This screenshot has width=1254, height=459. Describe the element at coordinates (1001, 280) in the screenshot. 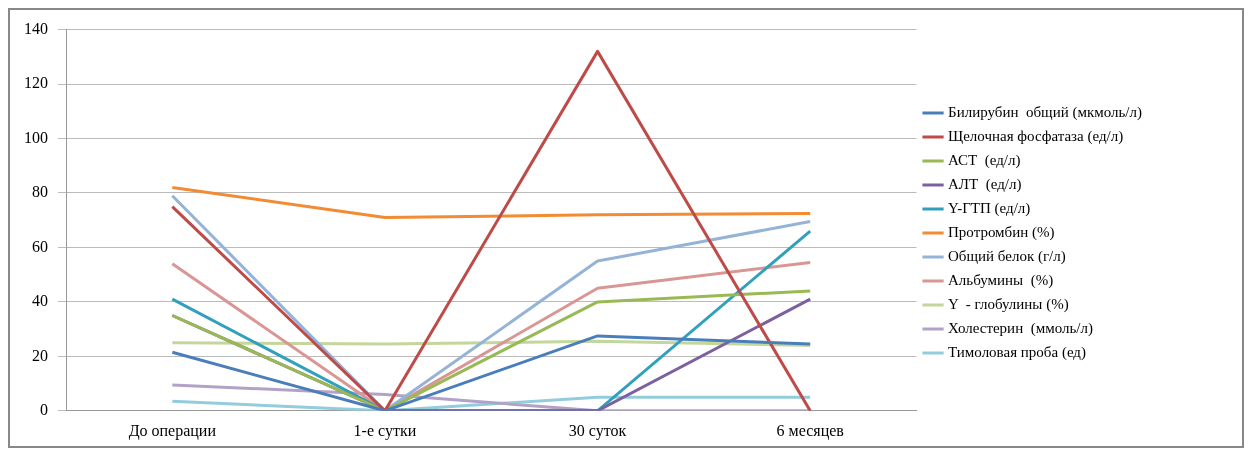

I see `legend-label: Альбумины (%)` at that location.